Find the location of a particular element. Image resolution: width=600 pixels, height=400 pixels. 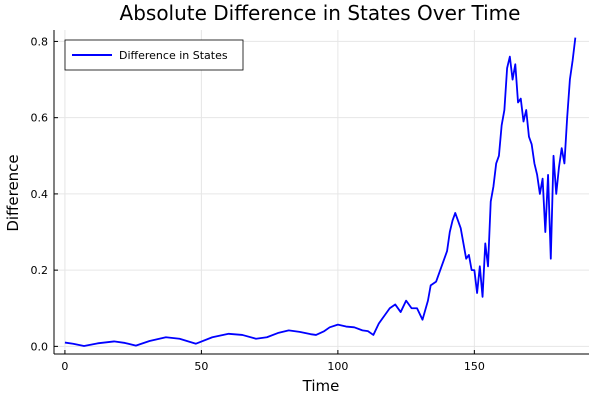

chart-title: Absolute Difference in States Over Time is located at coordinates (320, 13).